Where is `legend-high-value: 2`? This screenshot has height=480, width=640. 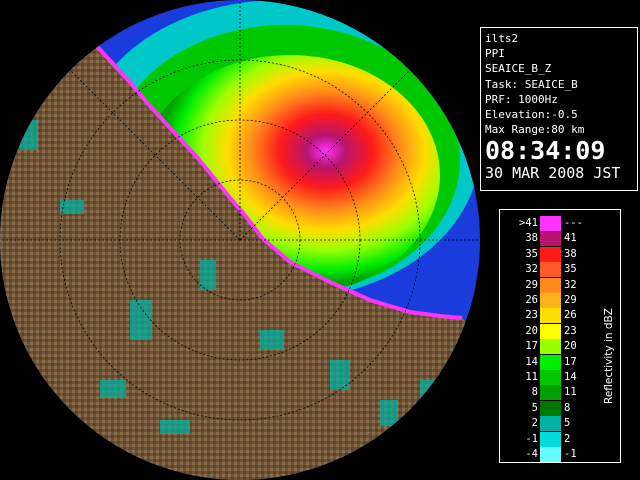
legend-high-value: 2 is located at coordinates (567, 438).